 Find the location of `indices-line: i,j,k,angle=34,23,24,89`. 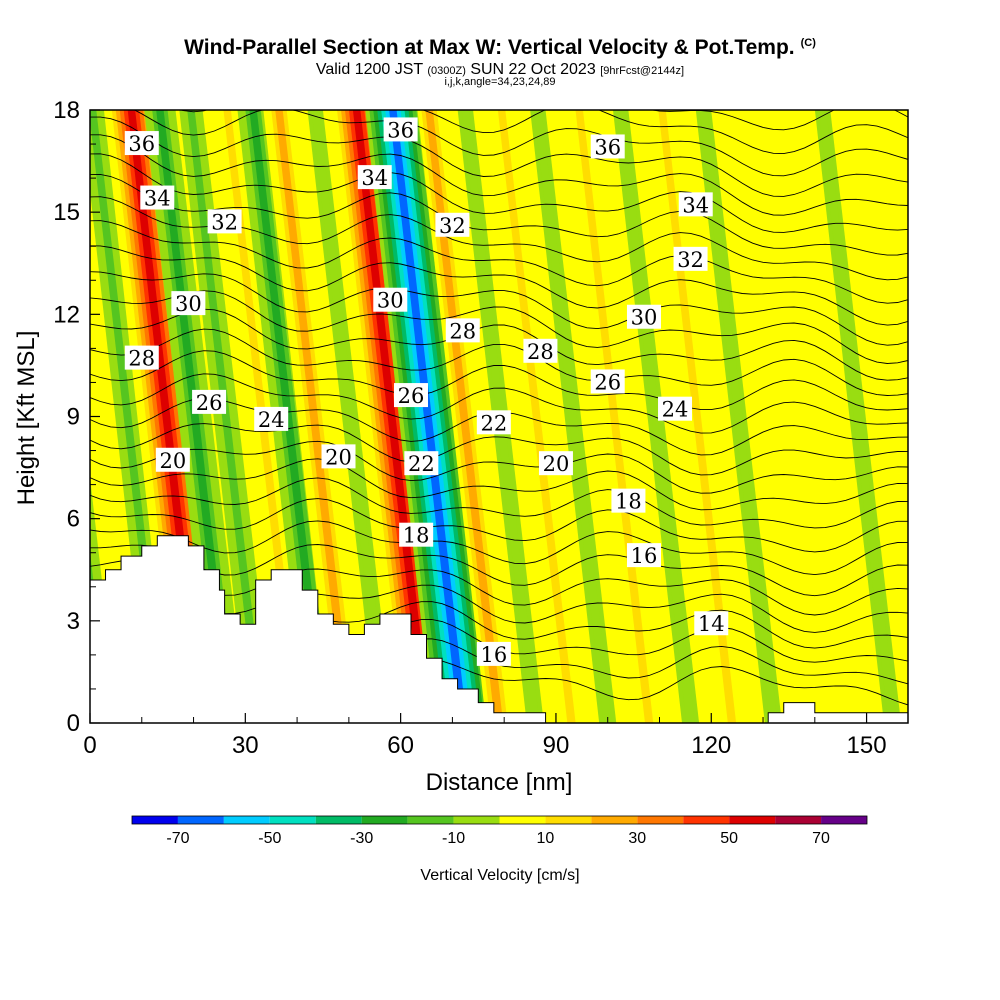

indices-line: i,j,k,angle=34,23,24,89 is located at coordinates (500, 82).